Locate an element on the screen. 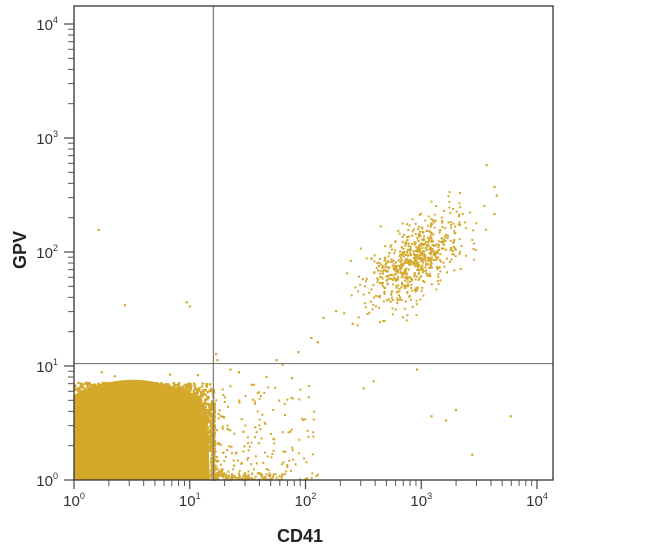  x-tick-label: 10⁴ is located at coordinates (537, 500).